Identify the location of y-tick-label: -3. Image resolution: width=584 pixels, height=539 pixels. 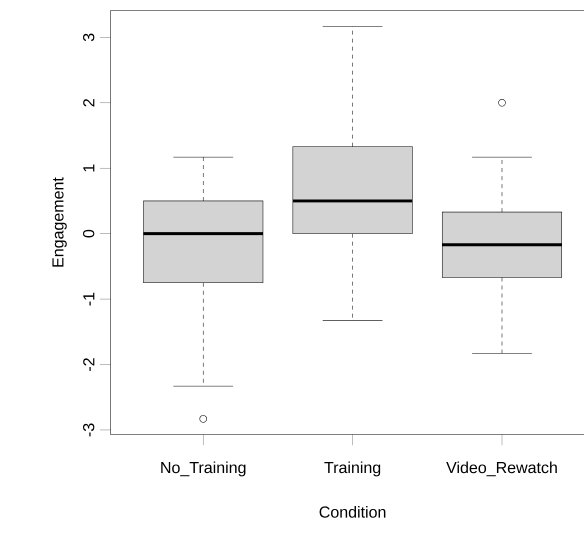
(88, 430).